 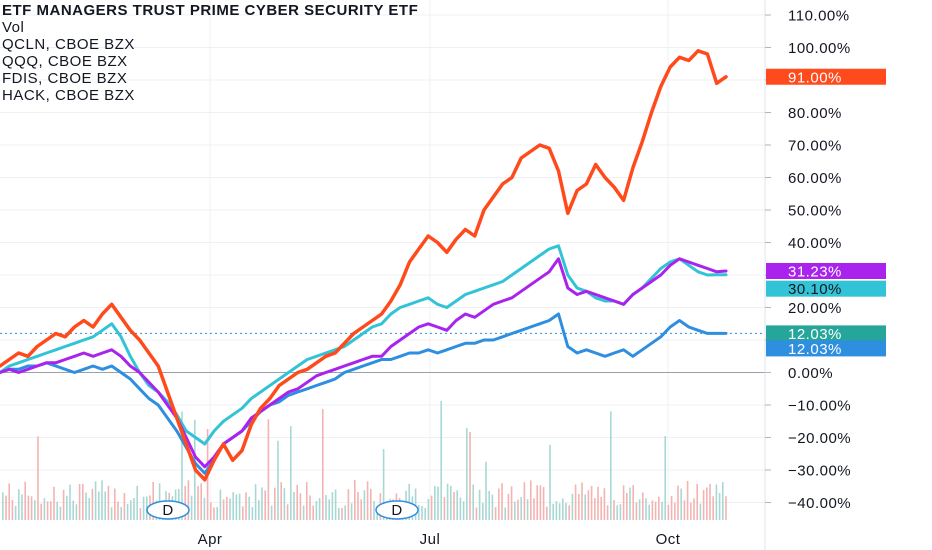 I want to click on y-tick-label: 50.00%, so click(x=815, y=211).